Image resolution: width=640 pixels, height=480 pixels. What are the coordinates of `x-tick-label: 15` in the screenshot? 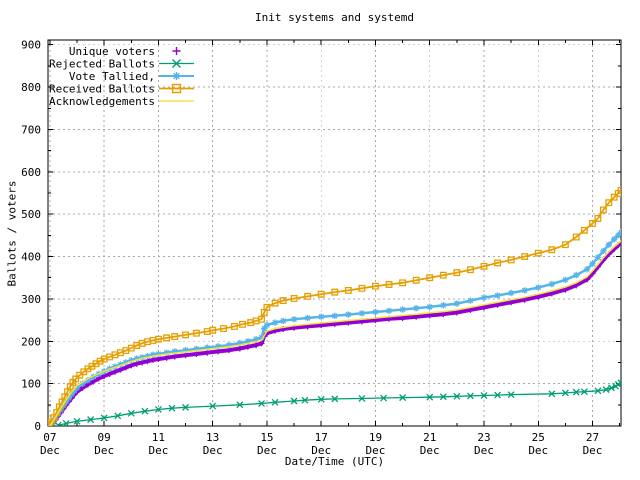 It's located at (266, 437).